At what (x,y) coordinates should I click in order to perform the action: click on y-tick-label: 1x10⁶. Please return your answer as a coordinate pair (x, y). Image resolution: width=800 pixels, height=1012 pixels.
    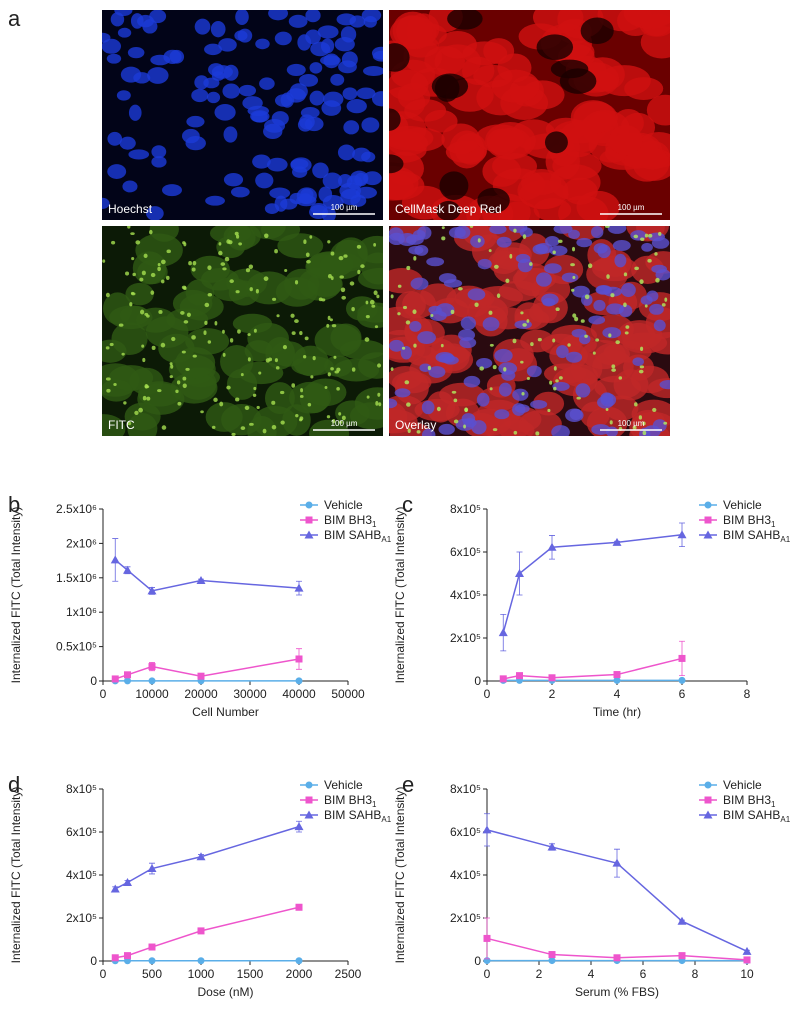
    Looking at the image, I should click on (81, 612).